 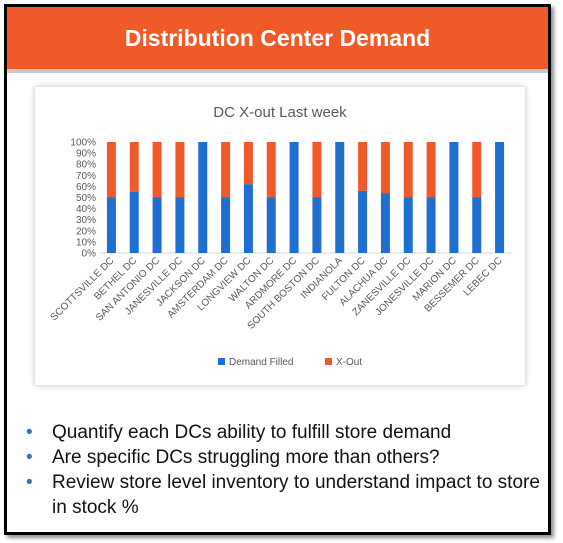 I want to click on y-tick-label: 90%, so click(x=86, y=154).